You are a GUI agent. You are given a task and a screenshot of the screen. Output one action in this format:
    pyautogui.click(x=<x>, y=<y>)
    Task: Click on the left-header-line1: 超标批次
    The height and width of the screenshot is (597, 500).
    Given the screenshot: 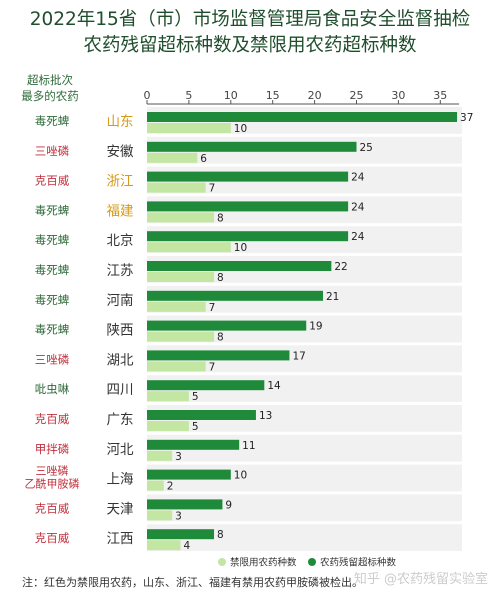 What is the action you would take?
    pyautogui.click(x=50, y=80)
    